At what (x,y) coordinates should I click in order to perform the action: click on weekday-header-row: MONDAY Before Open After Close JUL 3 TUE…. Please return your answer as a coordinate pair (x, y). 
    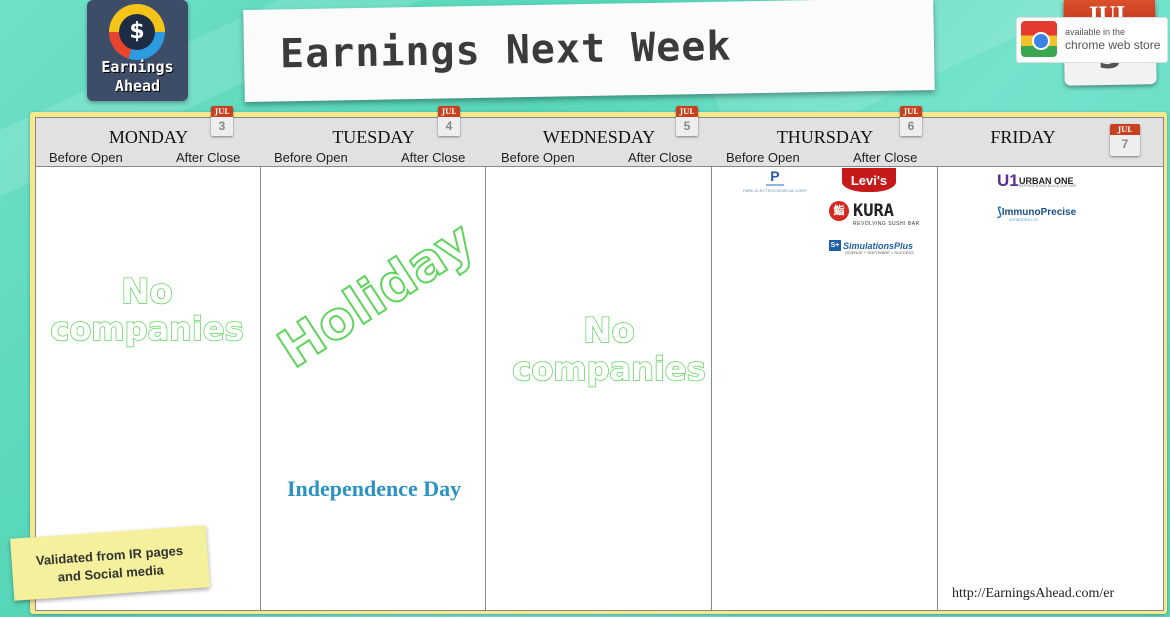
    Looking at the image, I should click on (599, 136).